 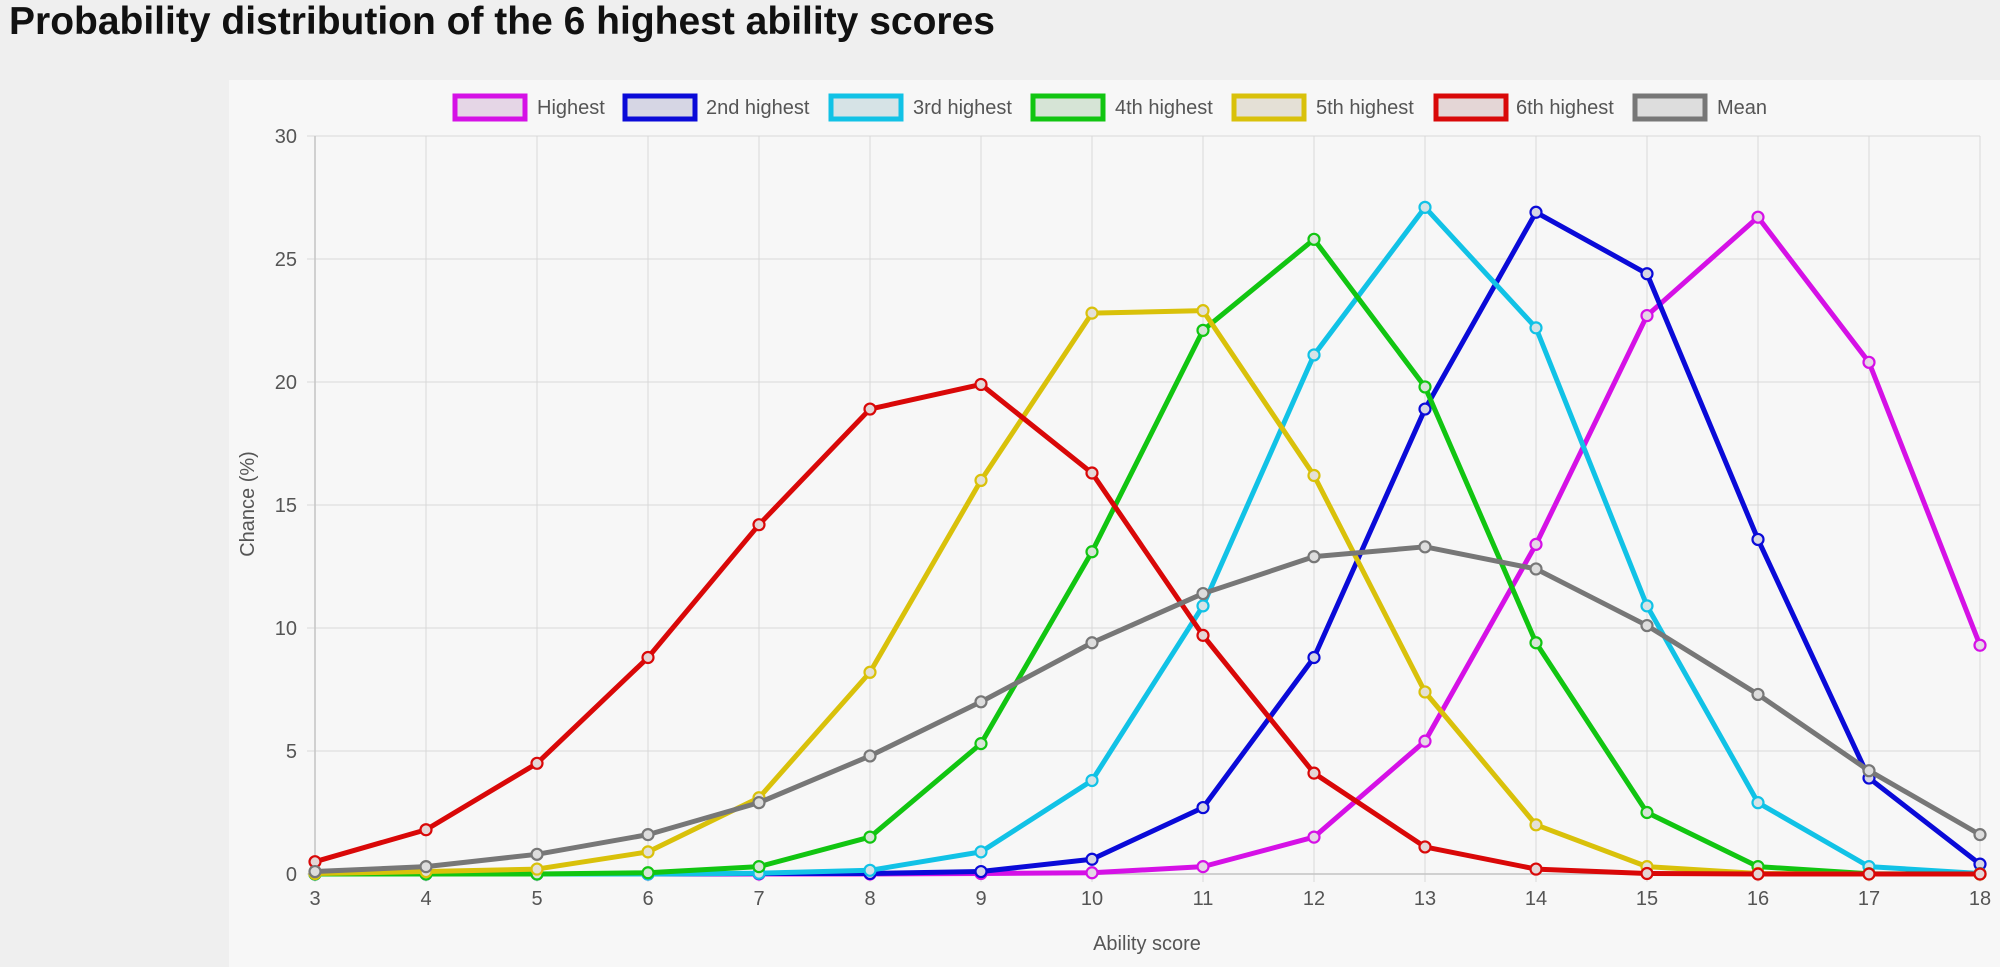 What do you see at coordinates (716, 107) in the screenshot?
I see `legend-item: 2nd highest` at bounding box center [716, 107].